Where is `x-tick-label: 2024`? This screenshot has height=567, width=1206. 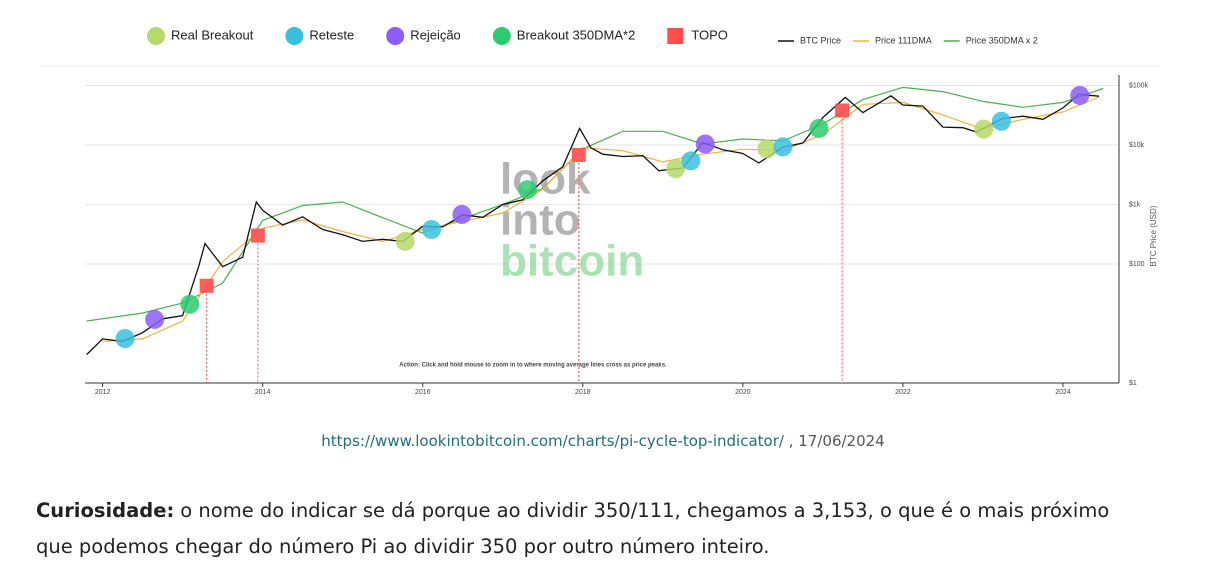
x-tick-label: 2024 is located at coordinates (1063, 392).